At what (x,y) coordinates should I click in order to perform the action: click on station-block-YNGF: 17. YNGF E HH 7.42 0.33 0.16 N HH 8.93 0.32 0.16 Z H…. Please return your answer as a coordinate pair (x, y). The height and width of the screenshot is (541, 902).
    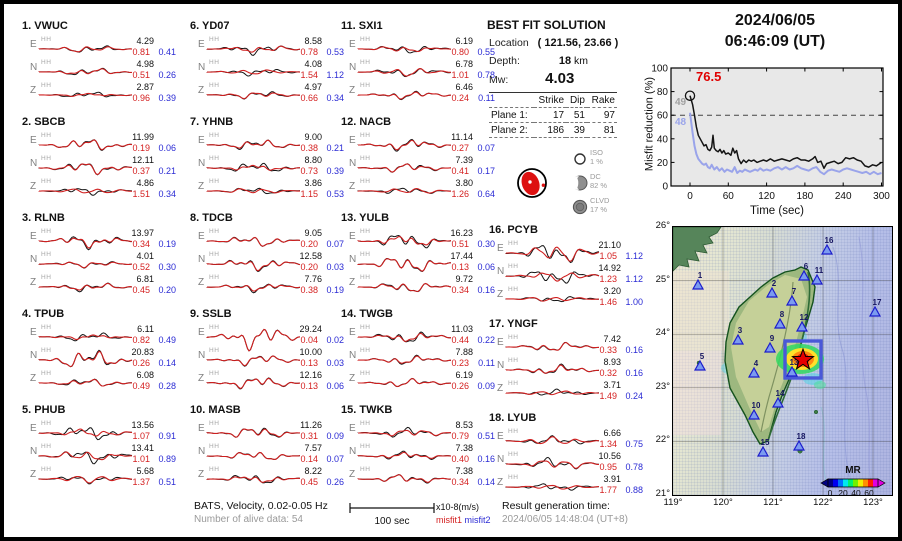
    Looking at the image, I should click on (569, 365).